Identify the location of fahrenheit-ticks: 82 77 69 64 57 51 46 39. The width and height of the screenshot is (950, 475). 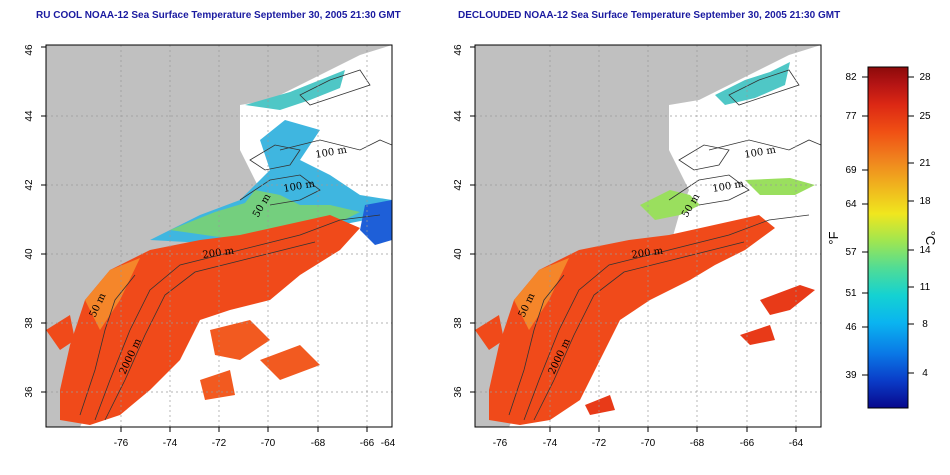
(851, 226).